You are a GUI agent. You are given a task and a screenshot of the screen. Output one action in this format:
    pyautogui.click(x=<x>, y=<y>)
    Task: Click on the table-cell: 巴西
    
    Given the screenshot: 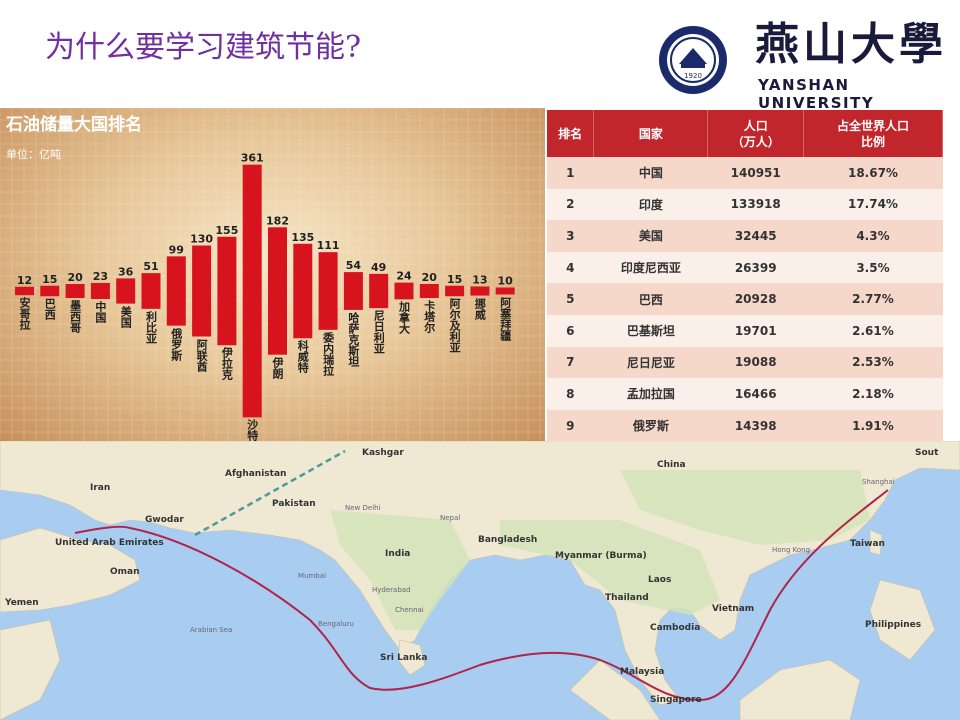 What is the action you would take?
    pyautogui.click(x=650, y=299)
    